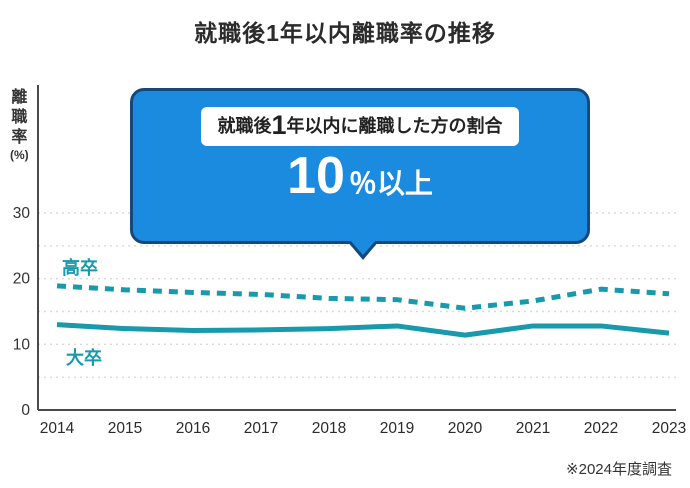 The image size is (690, 488). What do you see at coordinates (390, 183) in the screenshot?
I see `callout-value-suffix: ％以上` at bounding box center [390, 183].